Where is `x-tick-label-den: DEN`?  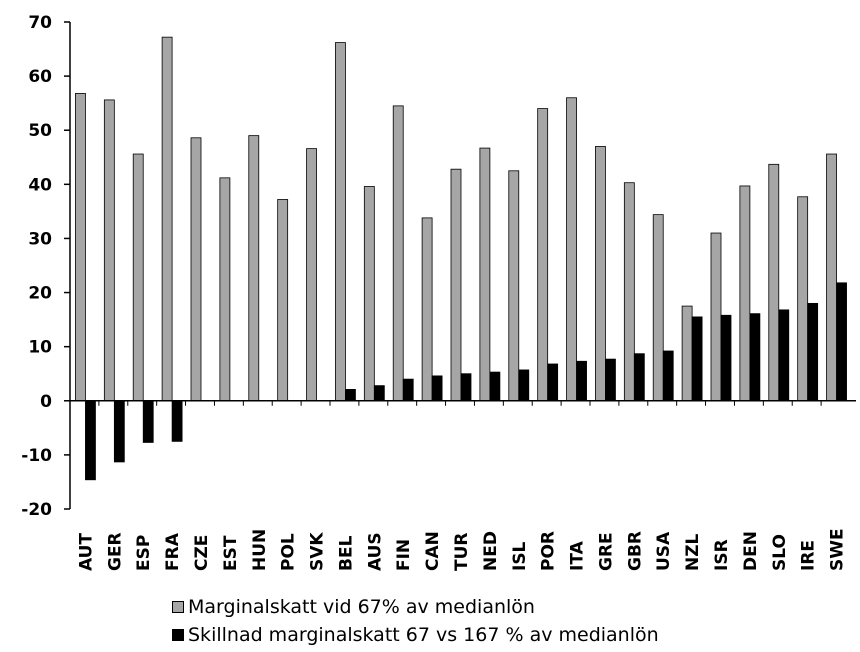 x-tick-label-den: DEN is located at coordinates (751, 551).